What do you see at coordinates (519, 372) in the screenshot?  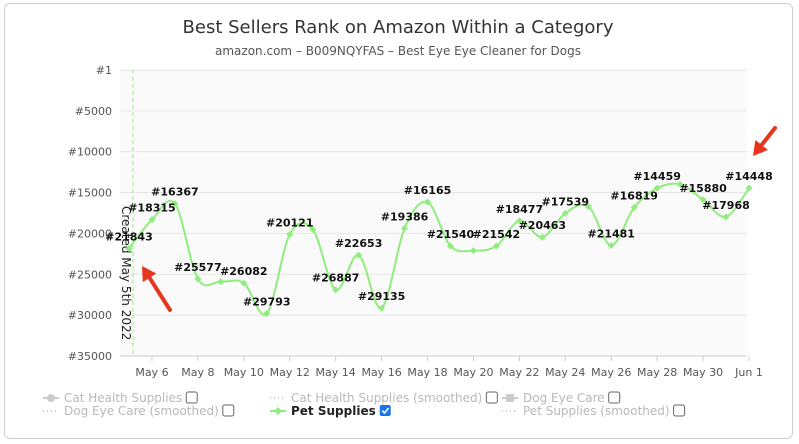 I see `x-tick-label: May 22` at bounding box center [519, 372].